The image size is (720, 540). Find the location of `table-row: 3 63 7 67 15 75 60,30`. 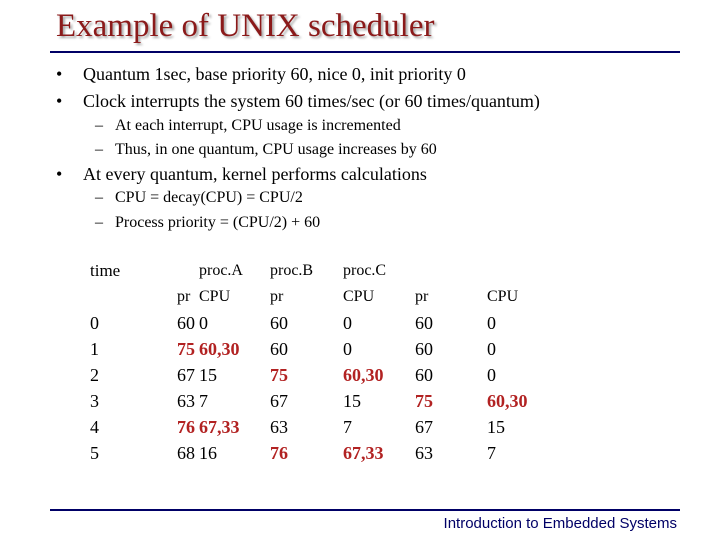

table-row: 3 63 7 67 15 75 60,30 is located at coordinates (317, 401).